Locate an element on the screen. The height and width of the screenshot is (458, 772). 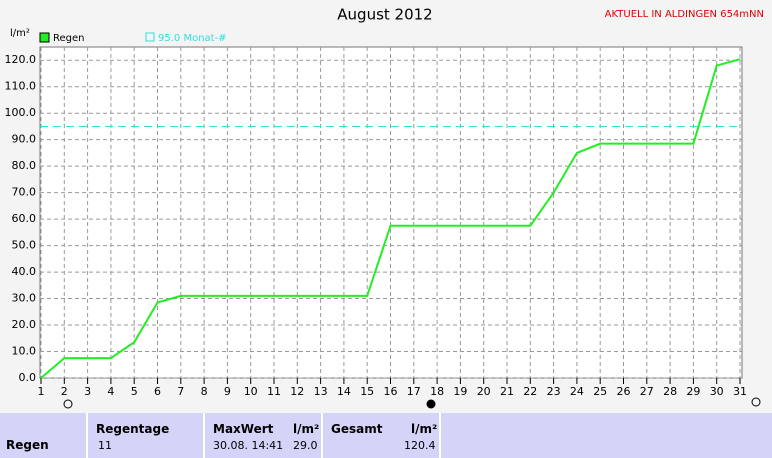
x-tick-label: 15 is located at coordinates (367, 391).